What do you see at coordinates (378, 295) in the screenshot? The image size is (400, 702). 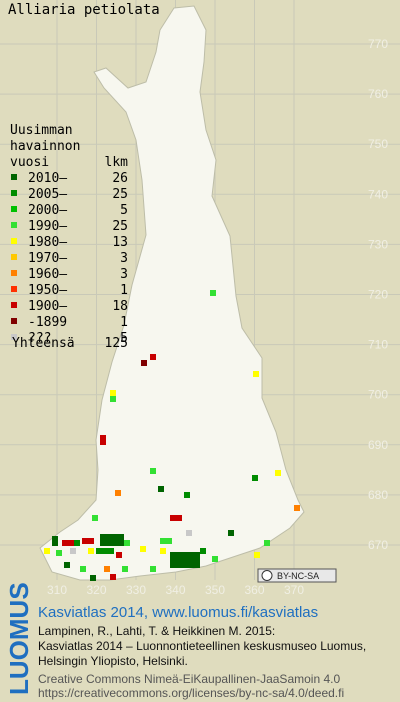 I see `y-label: 720` at bounding box center [378, 295].